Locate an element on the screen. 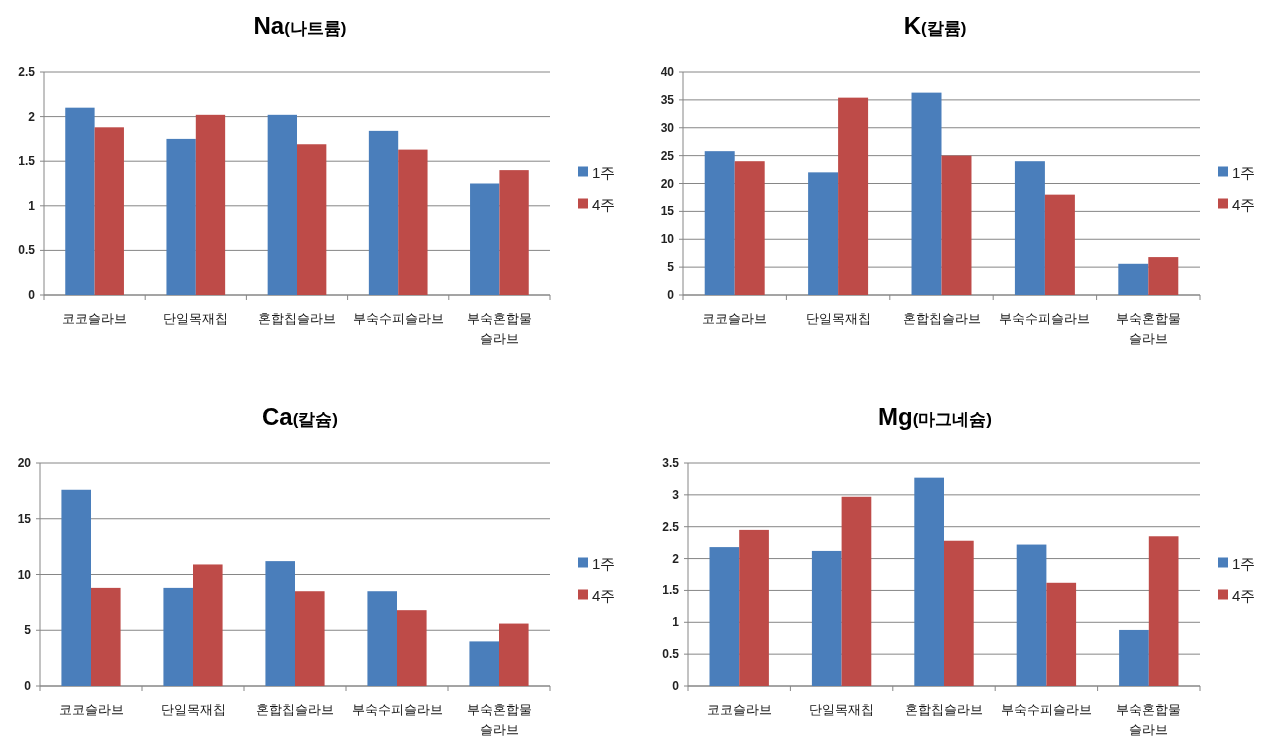  chart-title: Ca(칼슘) is located at coordinates (300, 416).